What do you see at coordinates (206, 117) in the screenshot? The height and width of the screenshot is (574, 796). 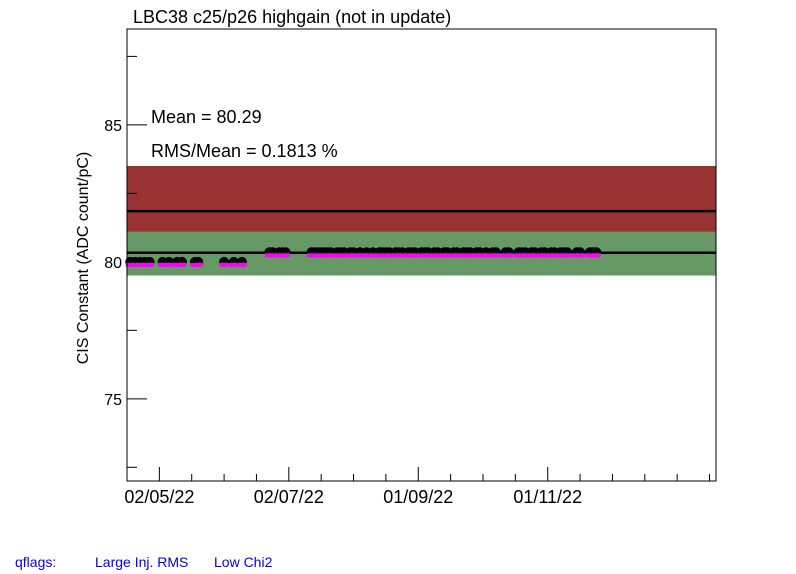 I see `mean-label: Mean = 80.29` at bounding box center [206, 117].